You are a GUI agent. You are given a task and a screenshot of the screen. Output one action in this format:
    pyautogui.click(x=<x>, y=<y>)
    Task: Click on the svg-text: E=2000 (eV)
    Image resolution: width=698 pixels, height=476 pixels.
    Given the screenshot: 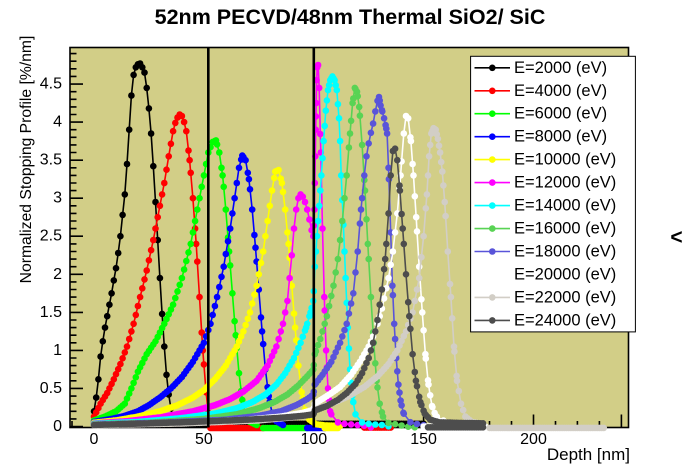 What is the action you would take?
    pyautogui.click(x=560, y=68)
    